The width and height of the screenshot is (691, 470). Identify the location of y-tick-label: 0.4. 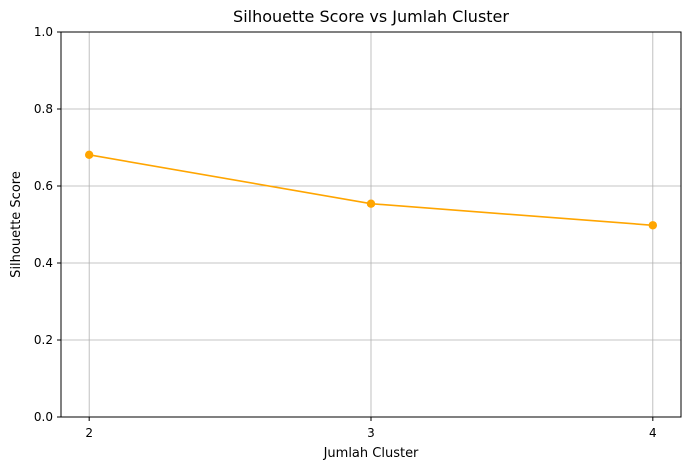
(43, 263).